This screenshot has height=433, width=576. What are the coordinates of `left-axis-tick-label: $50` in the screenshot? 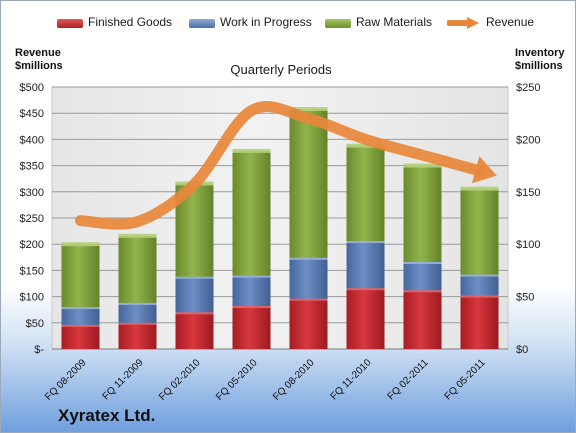 It's located at (35, 324).